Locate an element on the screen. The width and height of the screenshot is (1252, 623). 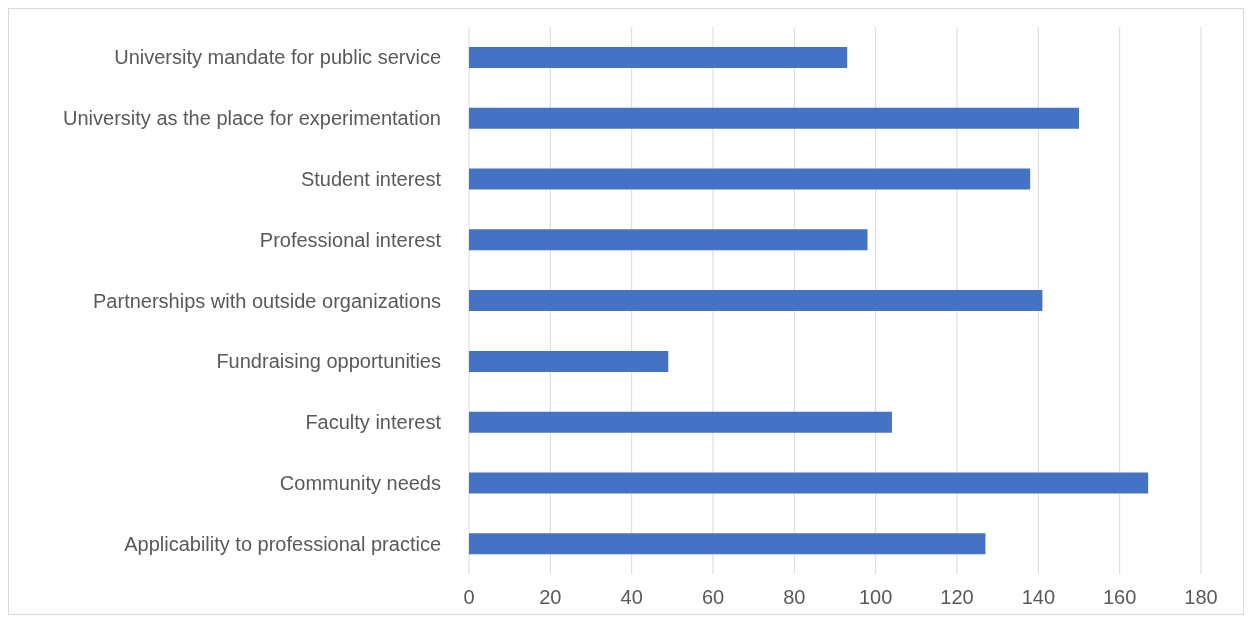
x-tick-label: 160 is located at coordinates (1119, 597).